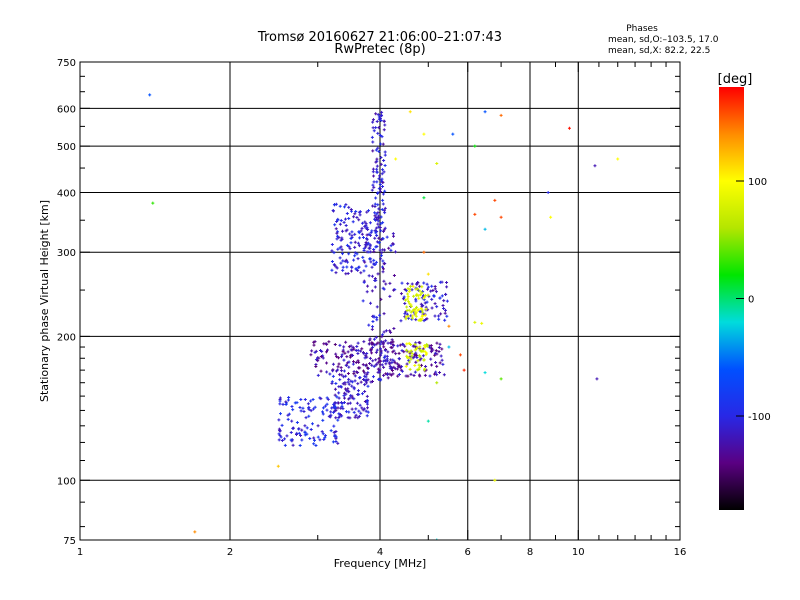 Image resolution: width=800 pixels, height=600 pixels. Describe the element at coordinates (530, 552) in the screenshot. I see `x-tick-label: 8` at that location.